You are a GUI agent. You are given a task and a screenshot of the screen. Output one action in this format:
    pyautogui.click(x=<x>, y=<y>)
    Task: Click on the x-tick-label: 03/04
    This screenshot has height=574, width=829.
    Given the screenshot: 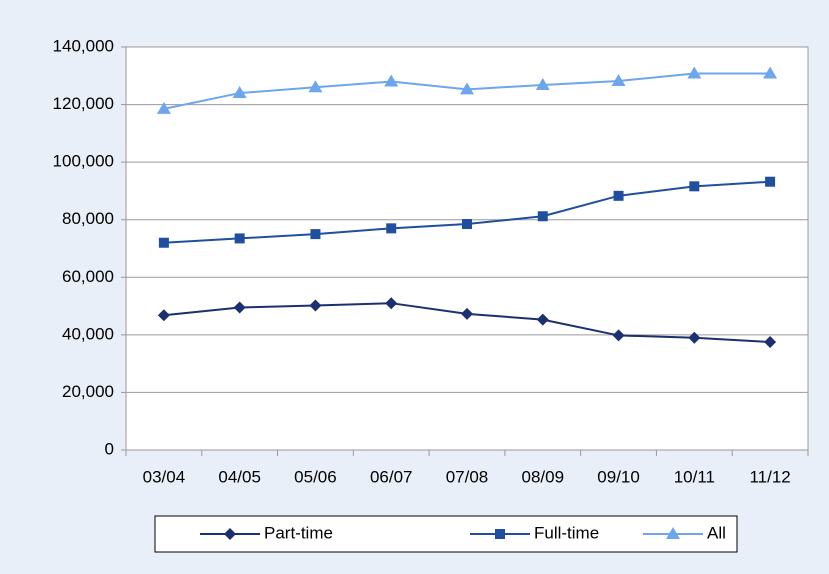 What is the action you would take?
    pyautogui.click(x=164, y=476)
    